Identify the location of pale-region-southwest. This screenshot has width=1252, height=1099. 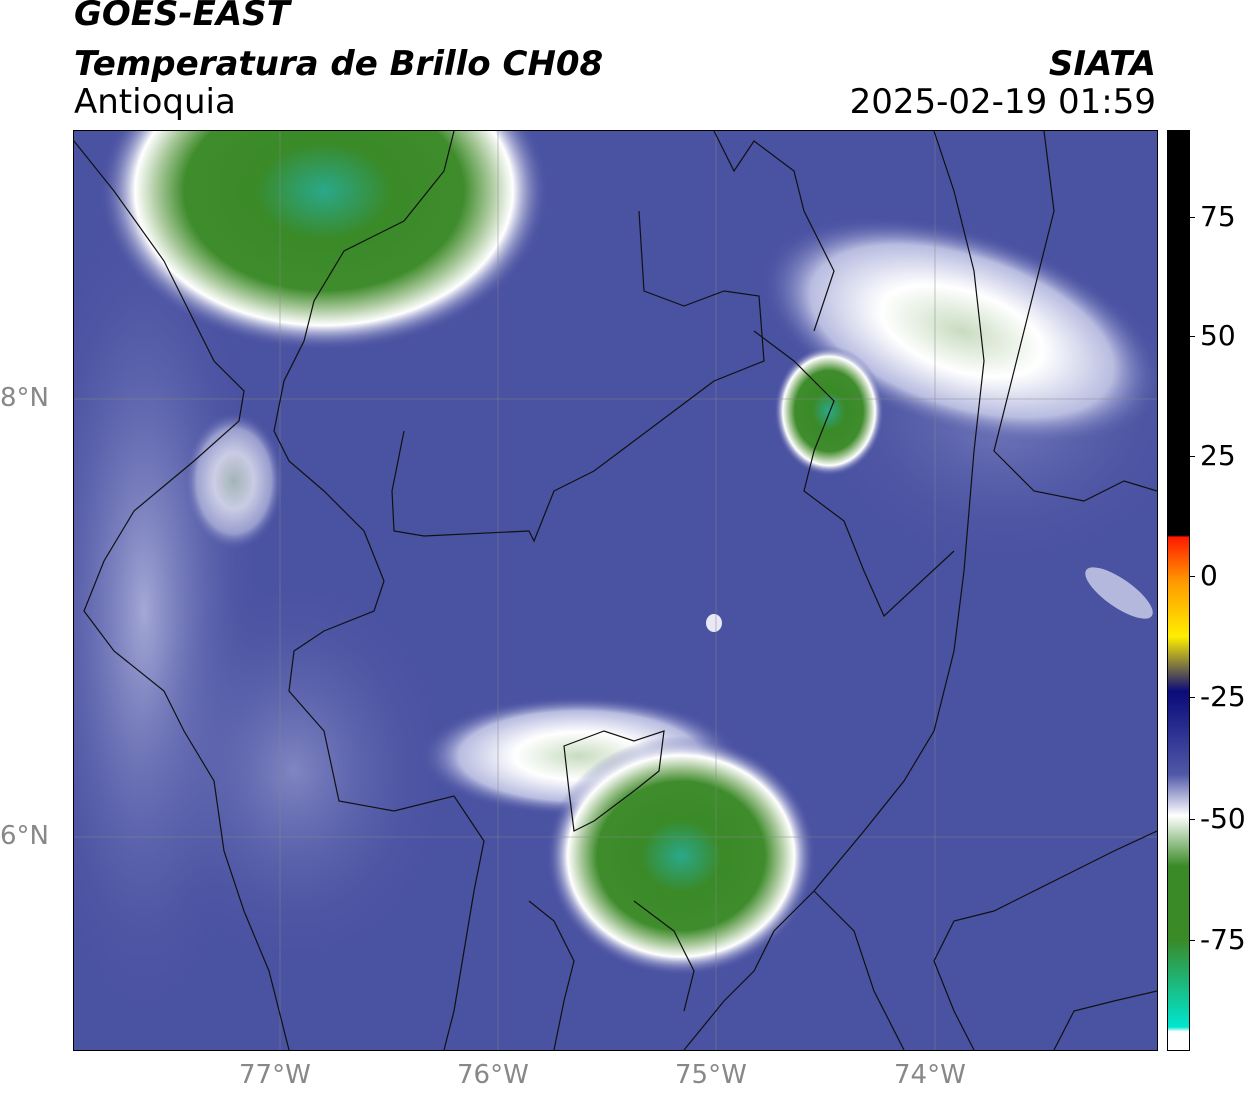
(294, 771).